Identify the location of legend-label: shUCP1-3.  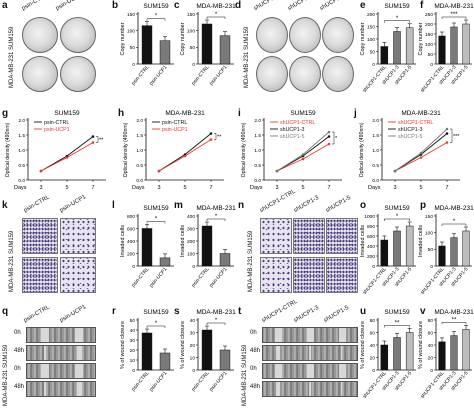
(410, 130).